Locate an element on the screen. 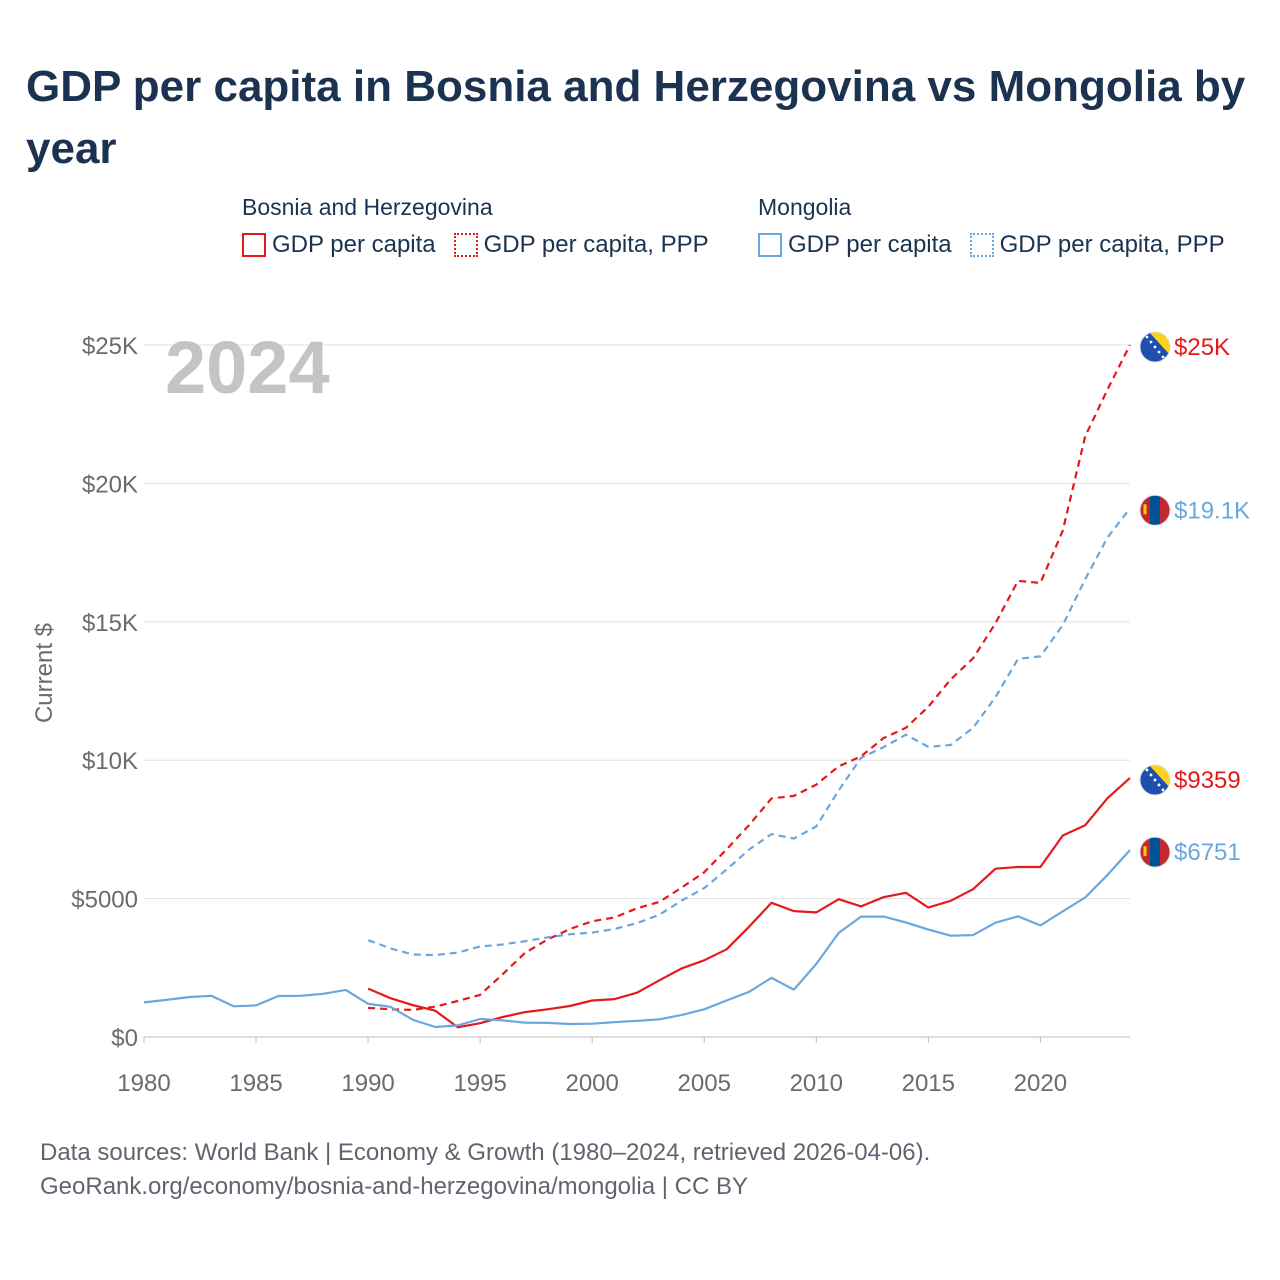 This screenshot has height=1280, width=1280. y-tick-label: $15K is located at coordinates (110, 623).